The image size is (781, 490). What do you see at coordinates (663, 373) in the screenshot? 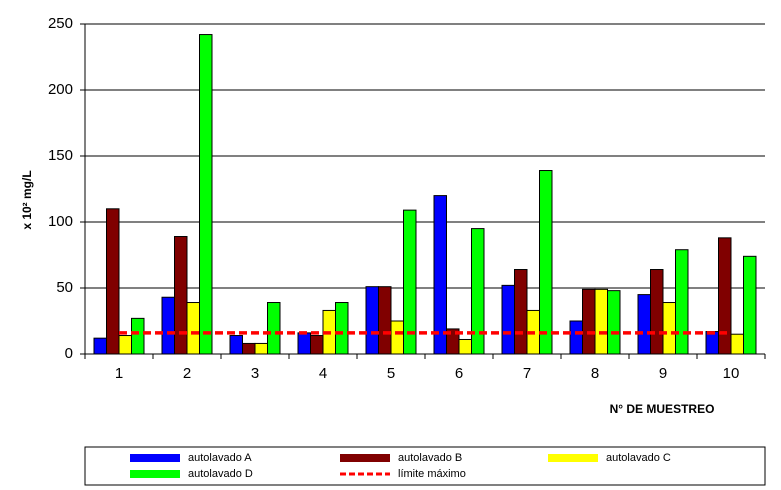
I see `x-tick-label: 9` at bounding box center [663, 373].